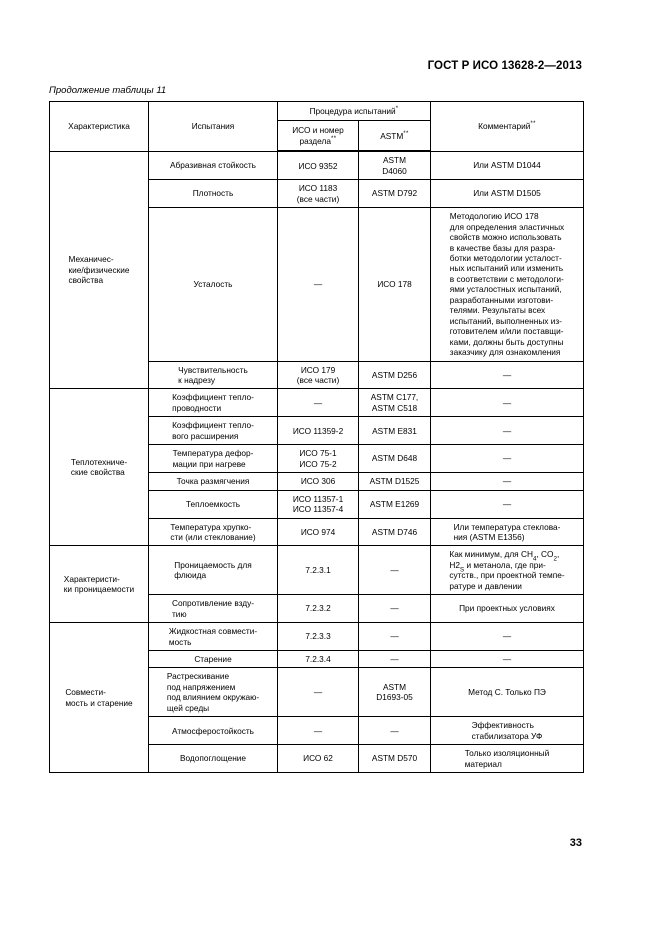 This screenshot has height=935, width=661. What do you see at coordinates (213, 659) in the screenshot?
I see `cell-test-name: Старение` at bounding box center [213, 659].